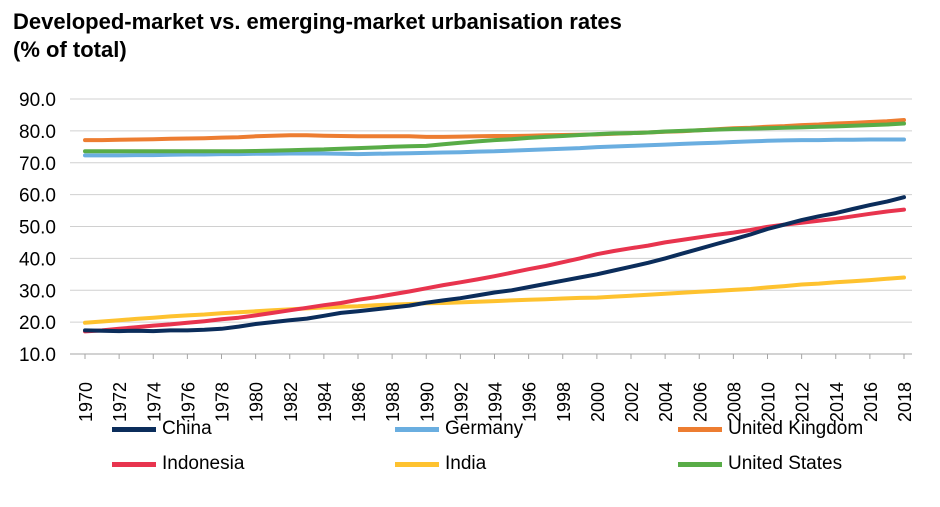  Describe the element at coordinates (325, 402) in the screenshot. I see `x-tick-label: 1984` at that location.